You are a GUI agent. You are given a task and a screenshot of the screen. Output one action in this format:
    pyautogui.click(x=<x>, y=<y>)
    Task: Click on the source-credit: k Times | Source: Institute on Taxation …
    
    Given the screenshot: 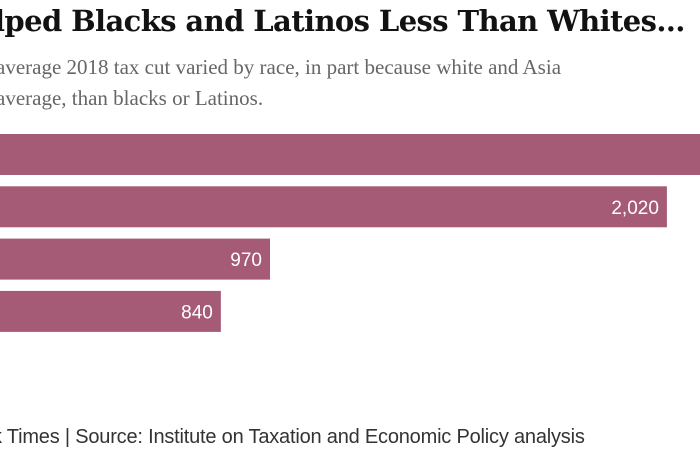 What is the action you would take?
    pyautogui.click(x=292, y=437)
    